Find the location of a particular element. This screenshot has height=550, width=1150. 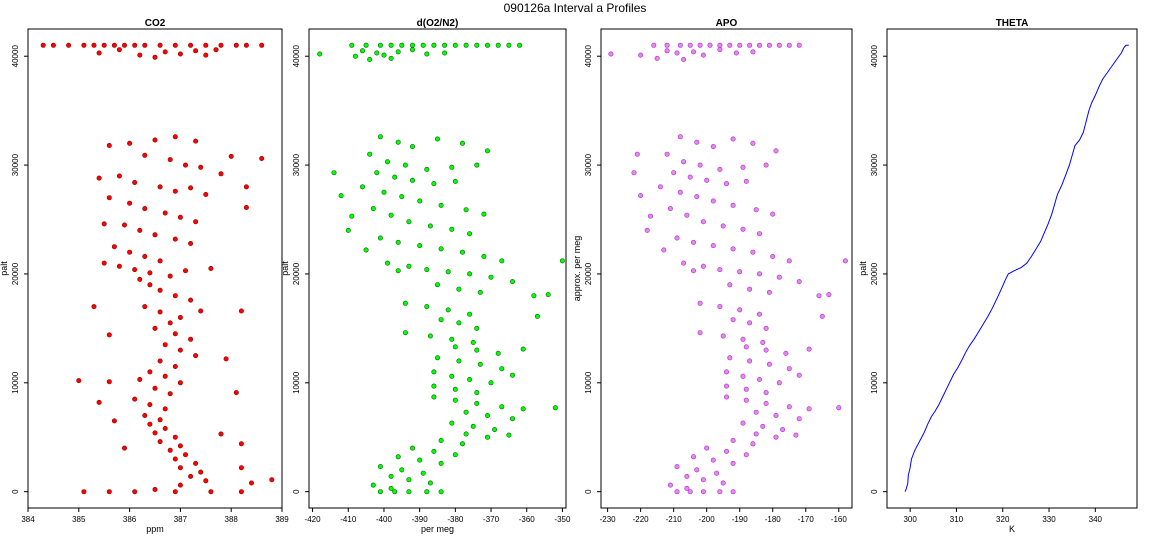

apo-x-tick-label: -170 is located at coordinates (806, 519).